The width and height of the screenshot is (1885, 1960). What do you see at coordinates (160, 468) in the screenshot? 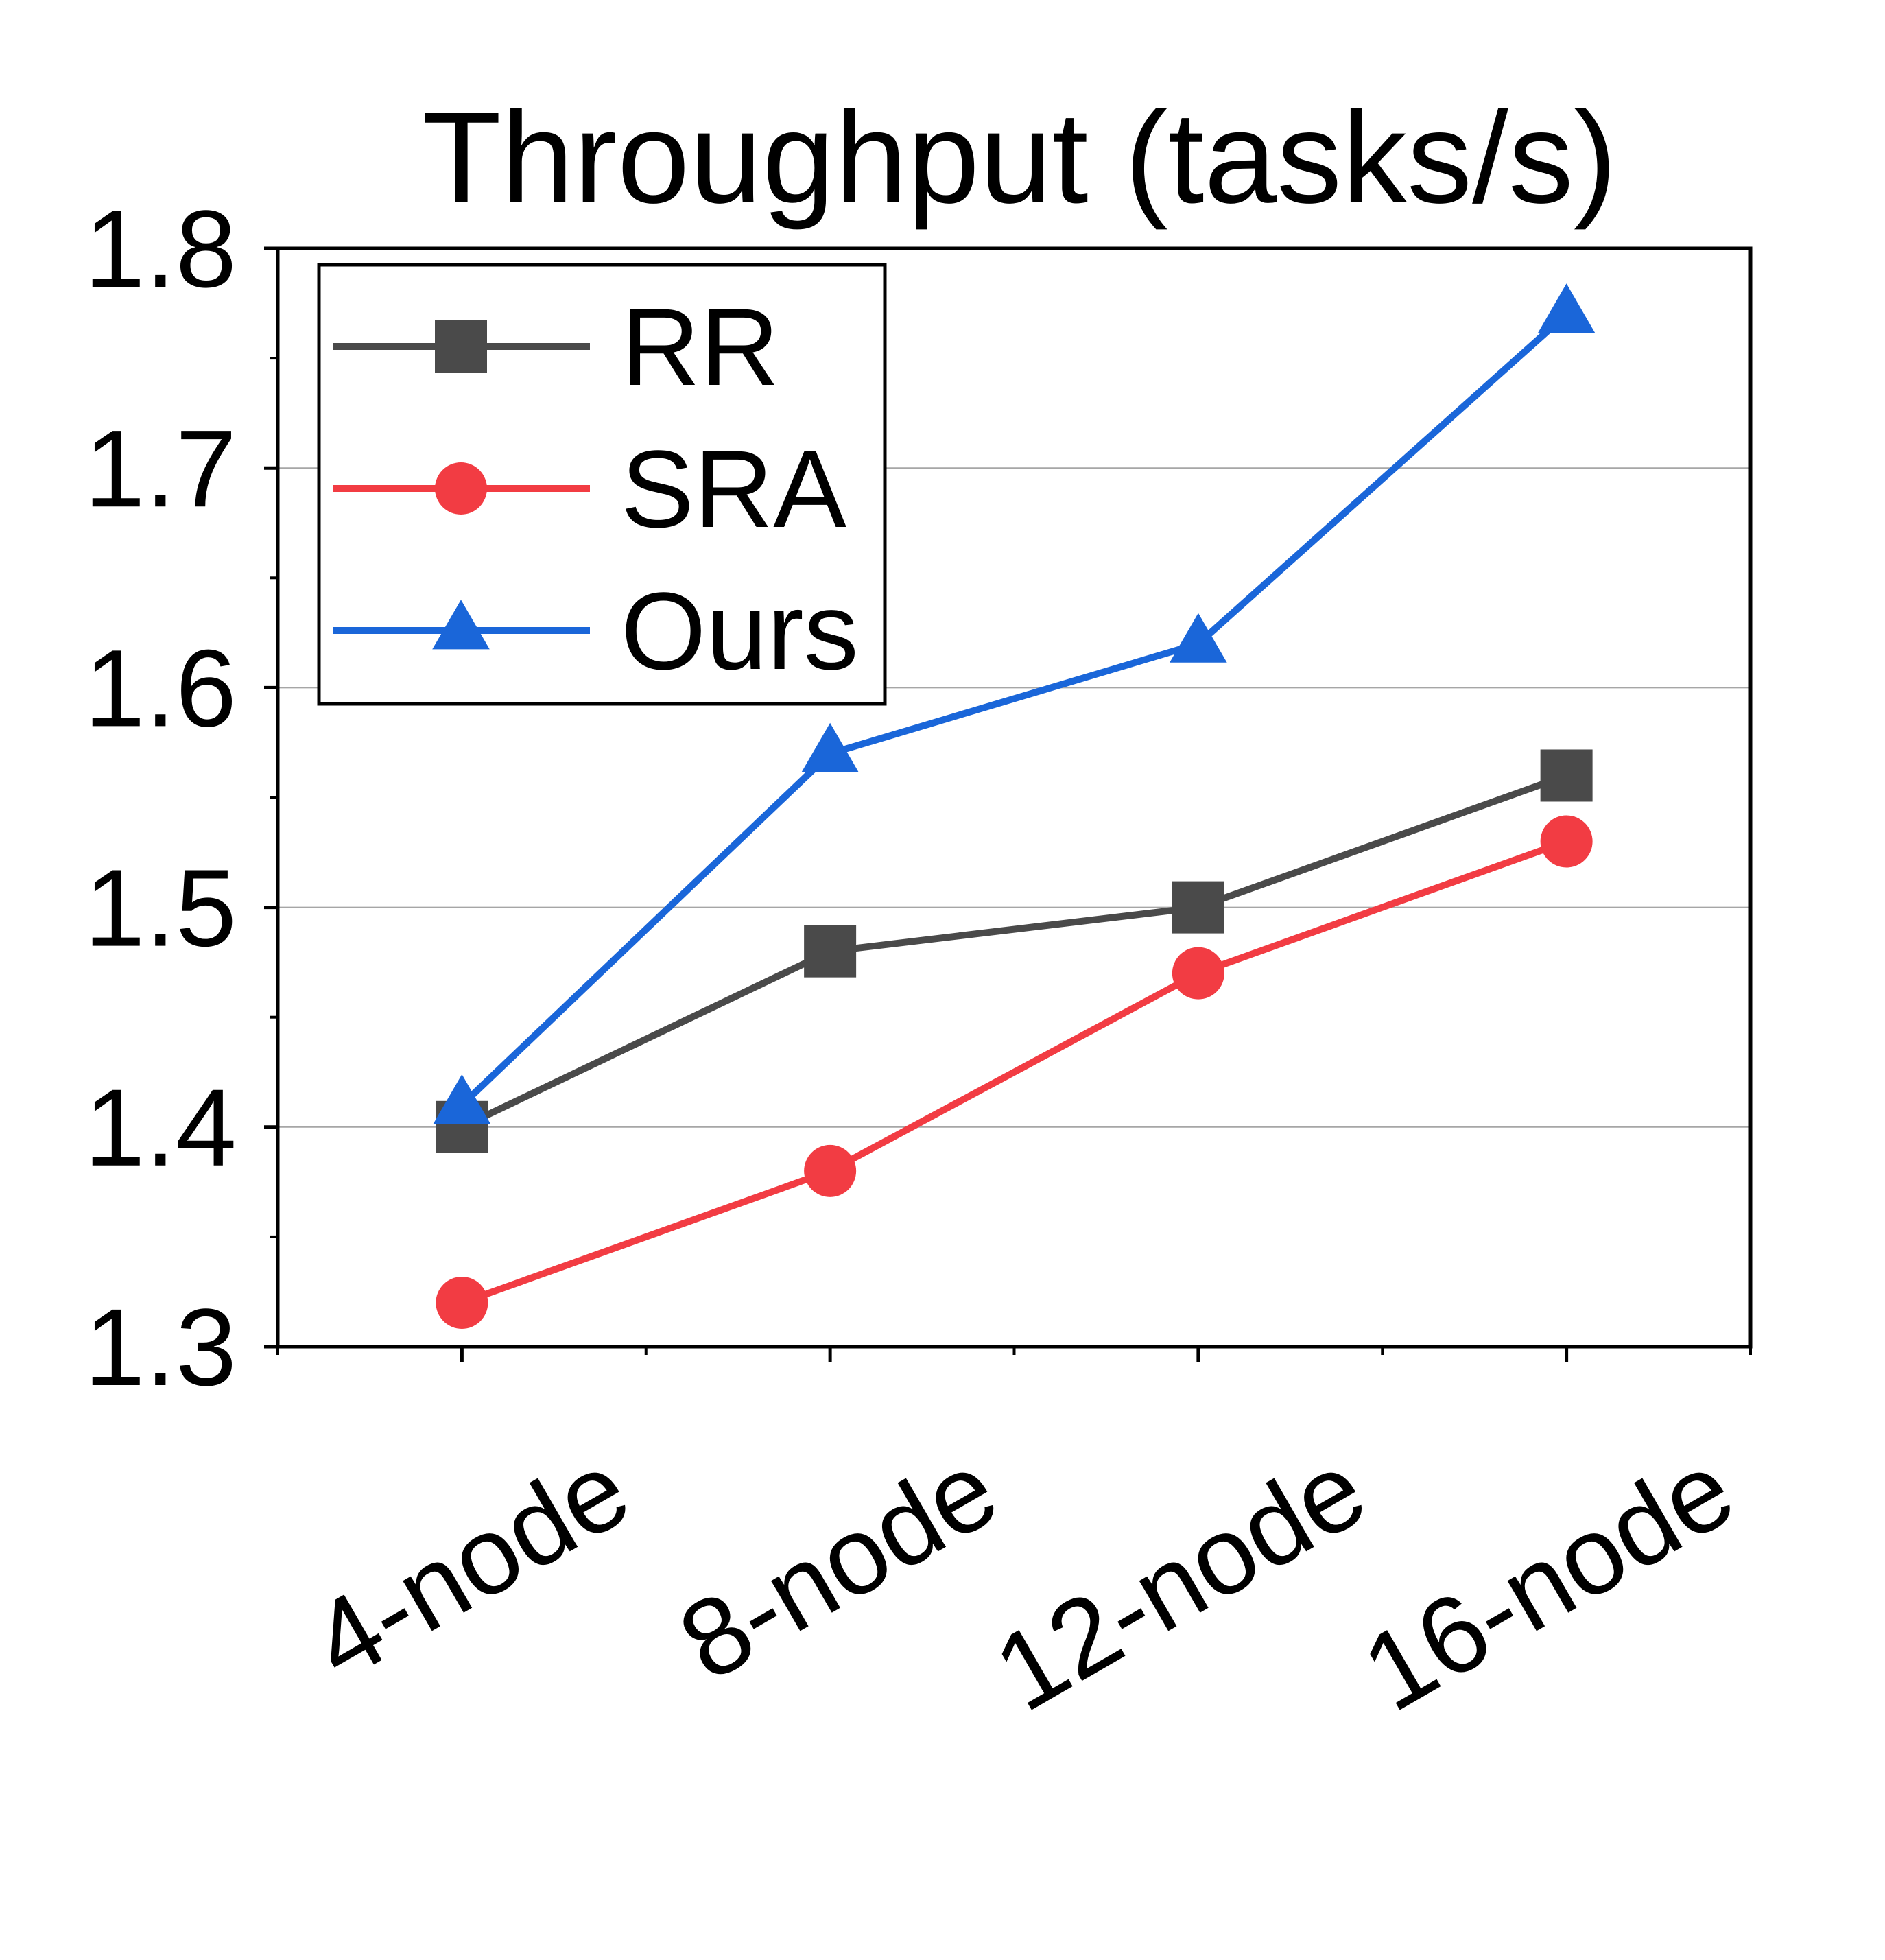
I see `ytick-label-4: 1.7` at bounding box center [160, 468].